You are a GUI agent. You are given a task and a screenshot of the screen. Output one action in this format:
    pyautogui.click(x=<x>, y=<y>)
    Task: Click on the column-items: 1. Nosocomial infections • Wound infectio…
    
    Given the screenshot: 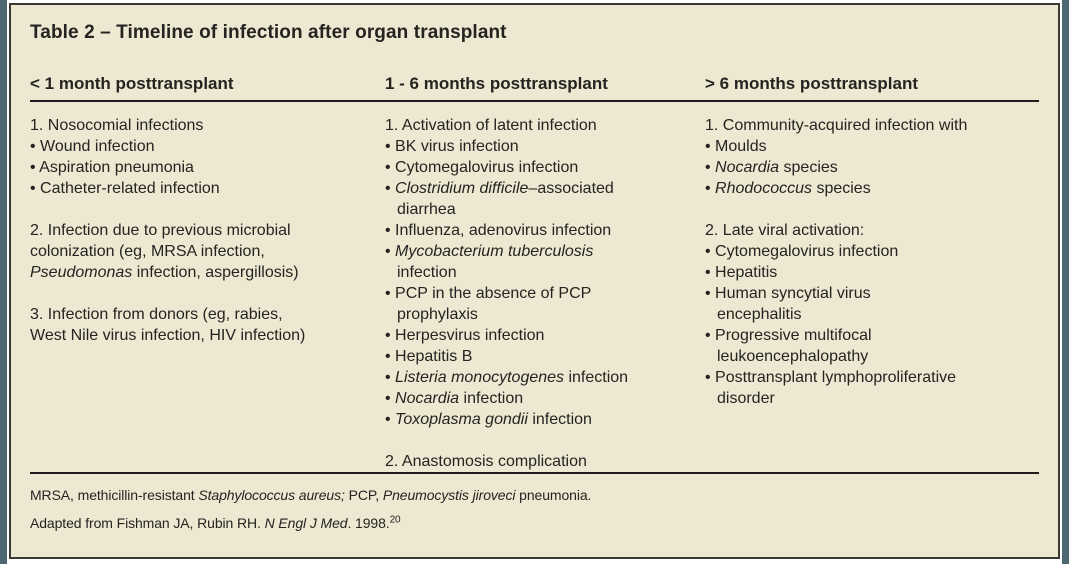 What is the action you would take?
    pyautogui.click(x=200, y=230)
    